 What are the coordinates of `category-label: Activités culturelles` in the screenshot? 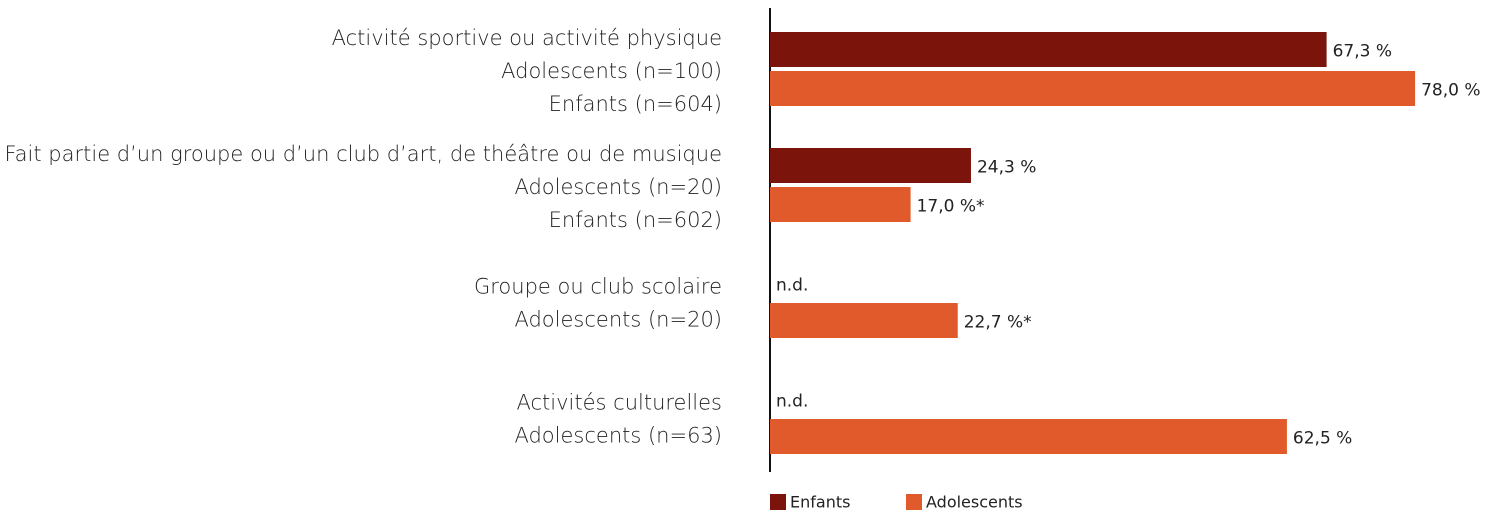 It's located at (620, 403).